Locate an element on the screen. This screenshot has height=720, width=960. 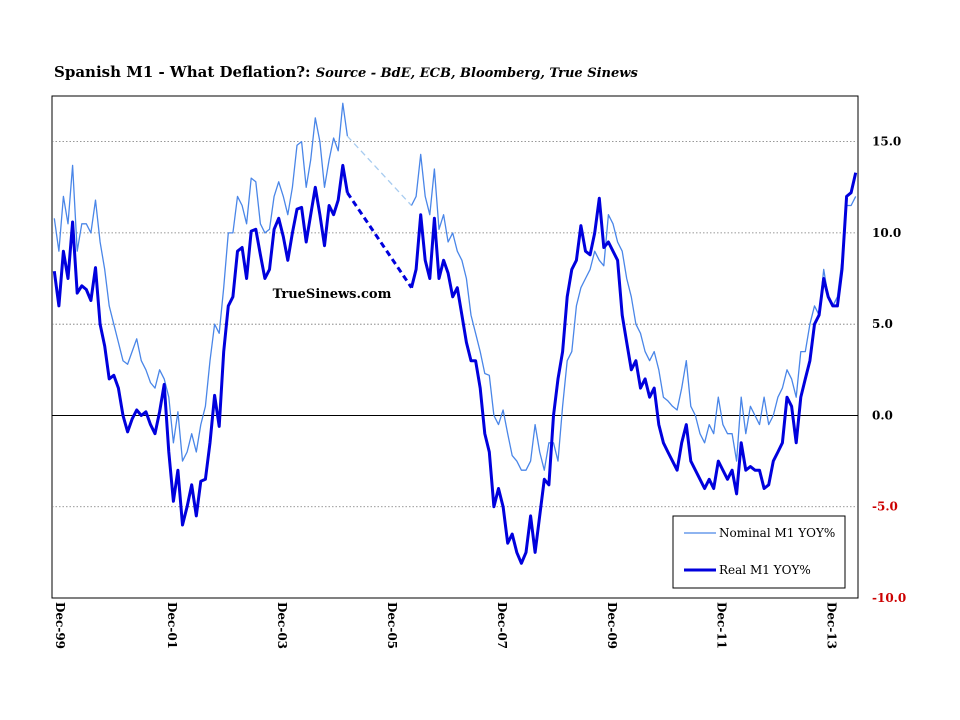
x-tick-label: Dec-01 is located at coordinates (172, 625).